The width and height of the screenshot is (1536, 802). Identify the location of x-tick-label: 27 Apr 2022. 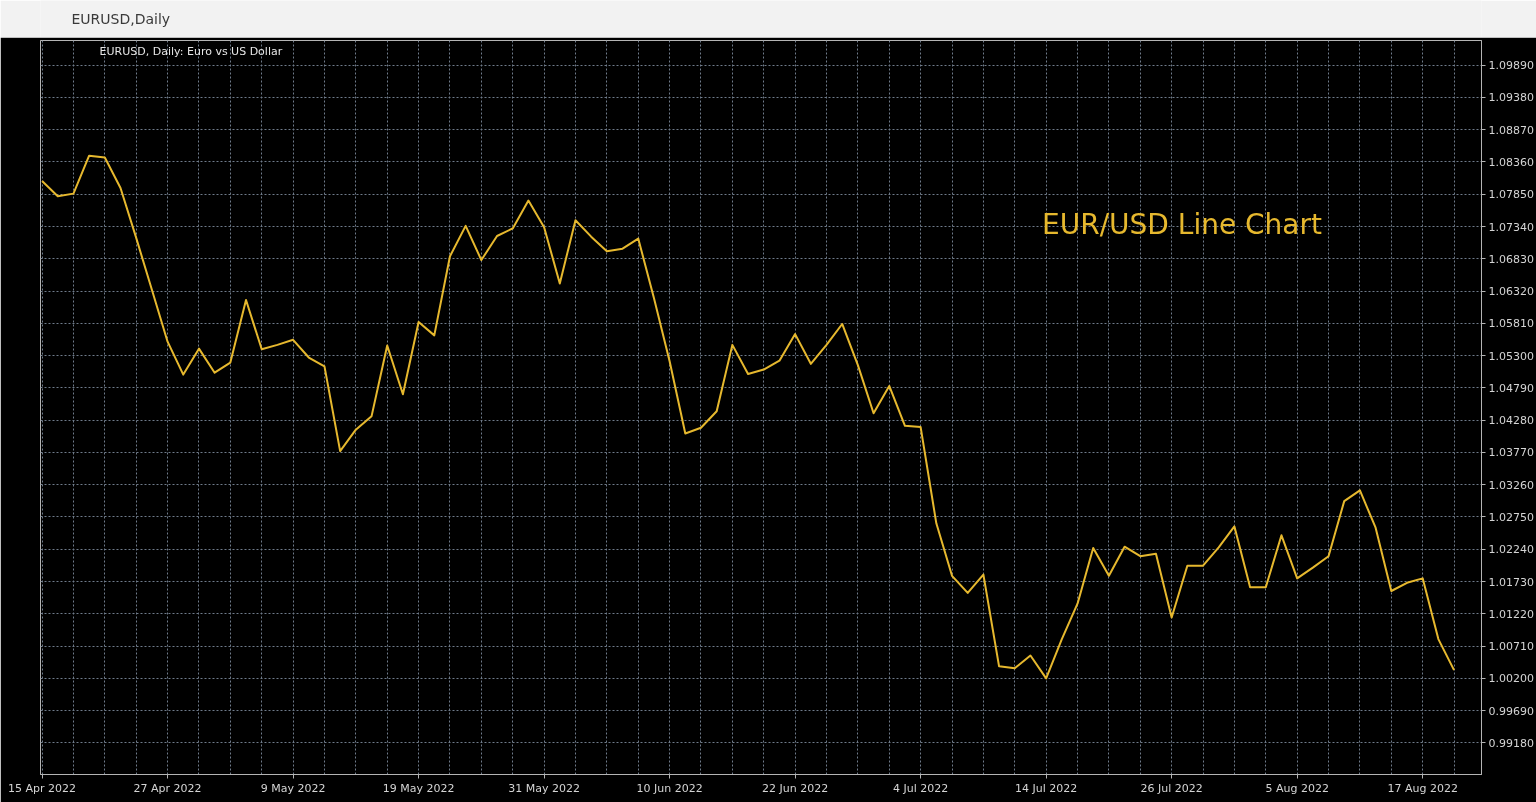
(167, 788).